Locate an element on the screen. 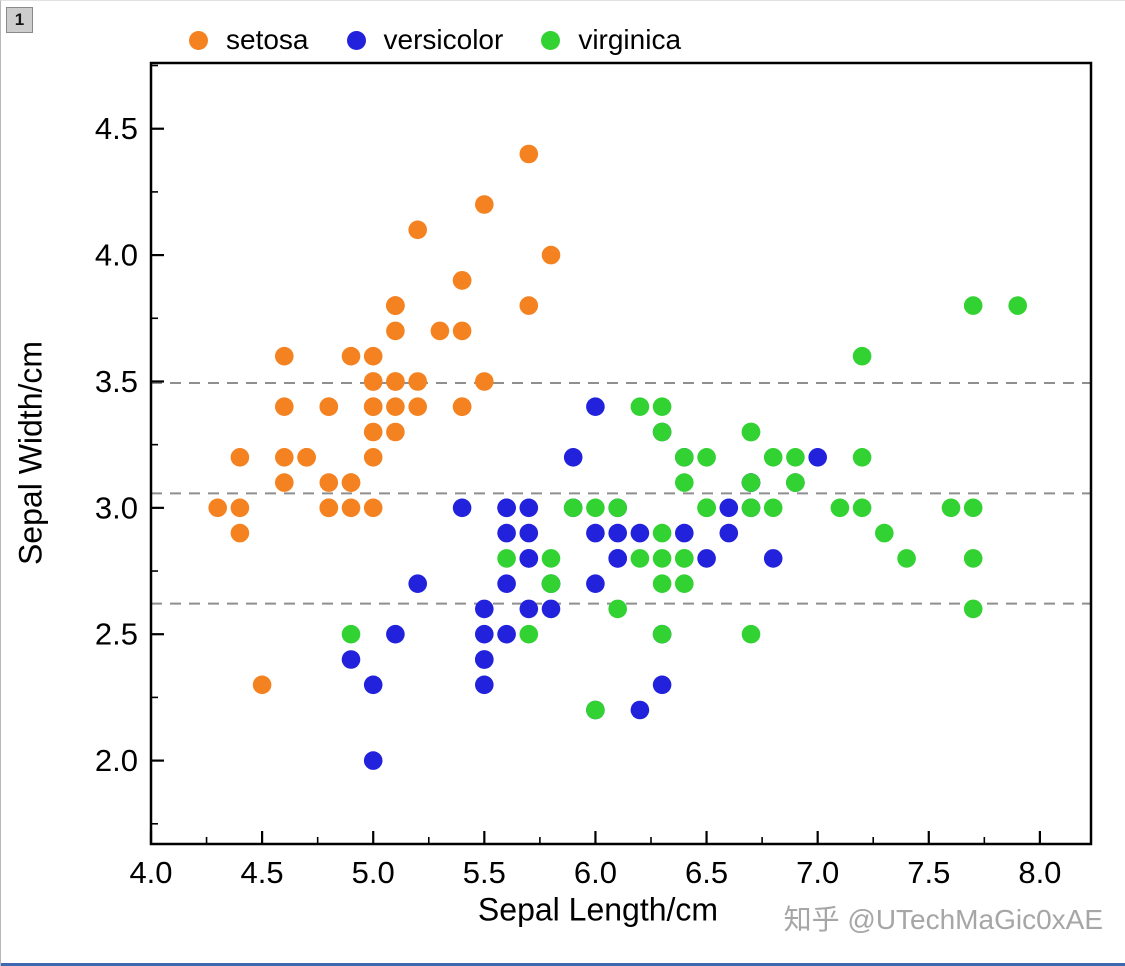  legend-marker-setosa-icon is located at coordinates (198, 40).